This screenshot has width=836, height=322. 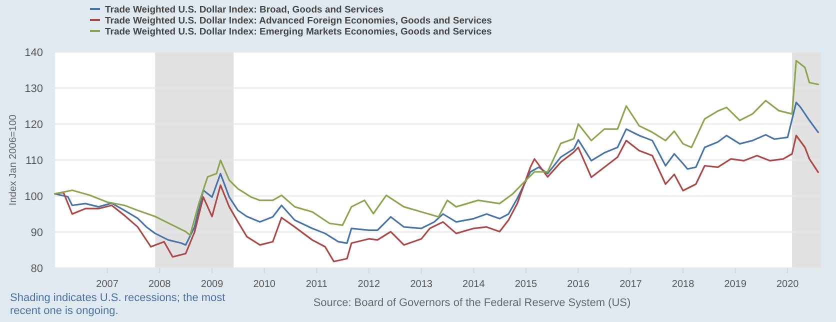 What do you see at coordinates (578, 284) in the screenshot?
I see `x-tick-label: 2016` at bounding box center [578, 284].